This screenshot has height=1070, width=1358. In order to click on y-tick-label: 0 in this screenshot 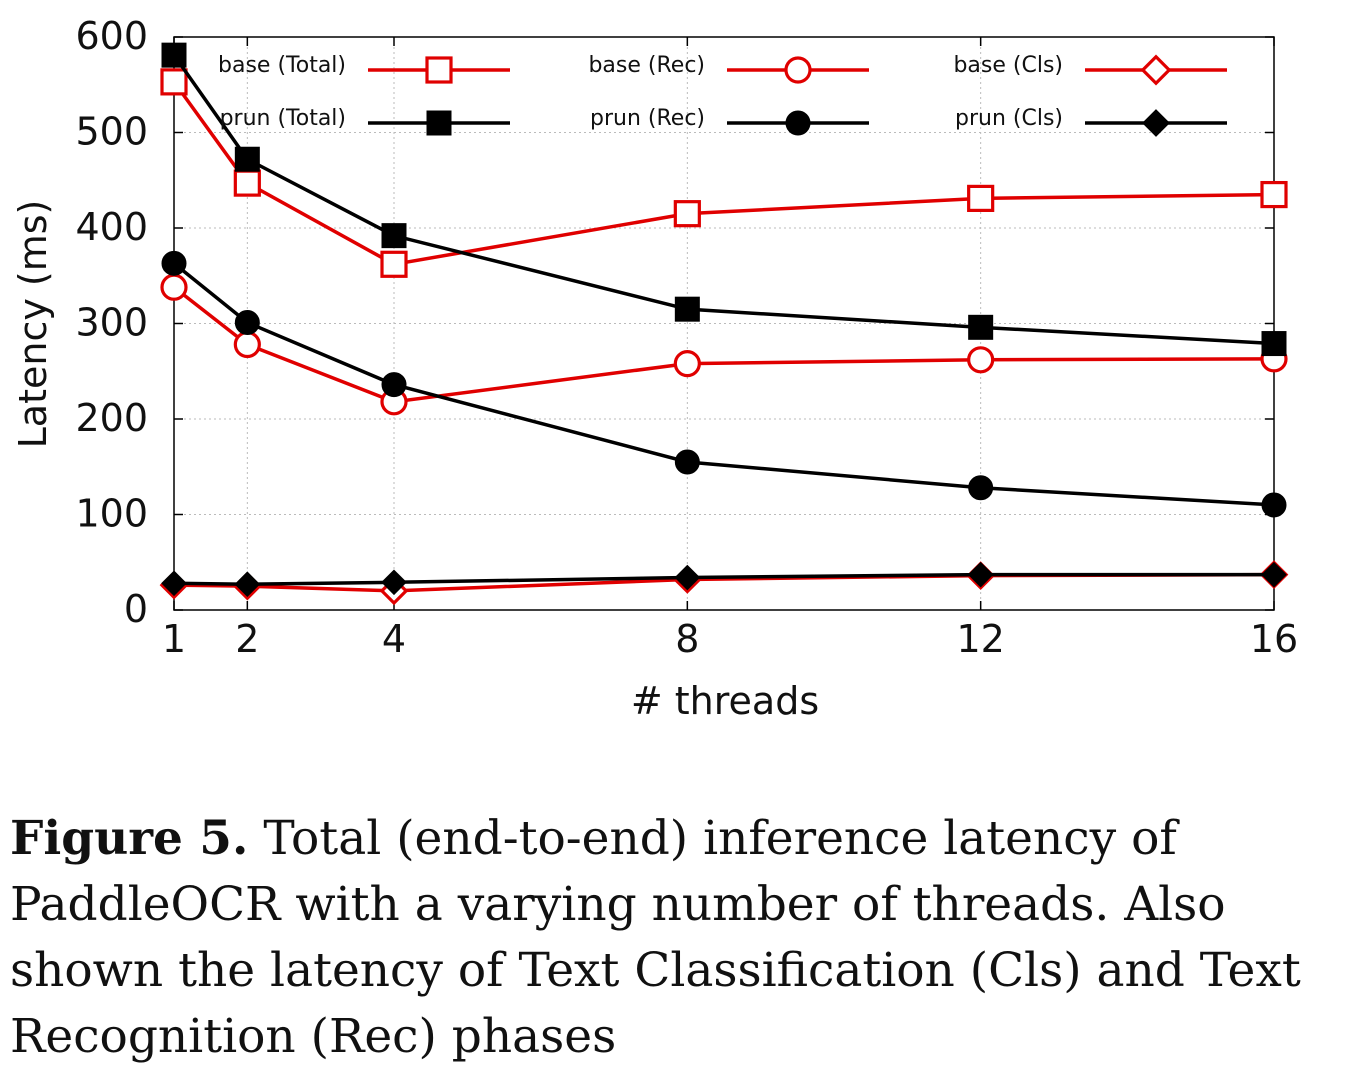, I will do `click(136, 609)`.